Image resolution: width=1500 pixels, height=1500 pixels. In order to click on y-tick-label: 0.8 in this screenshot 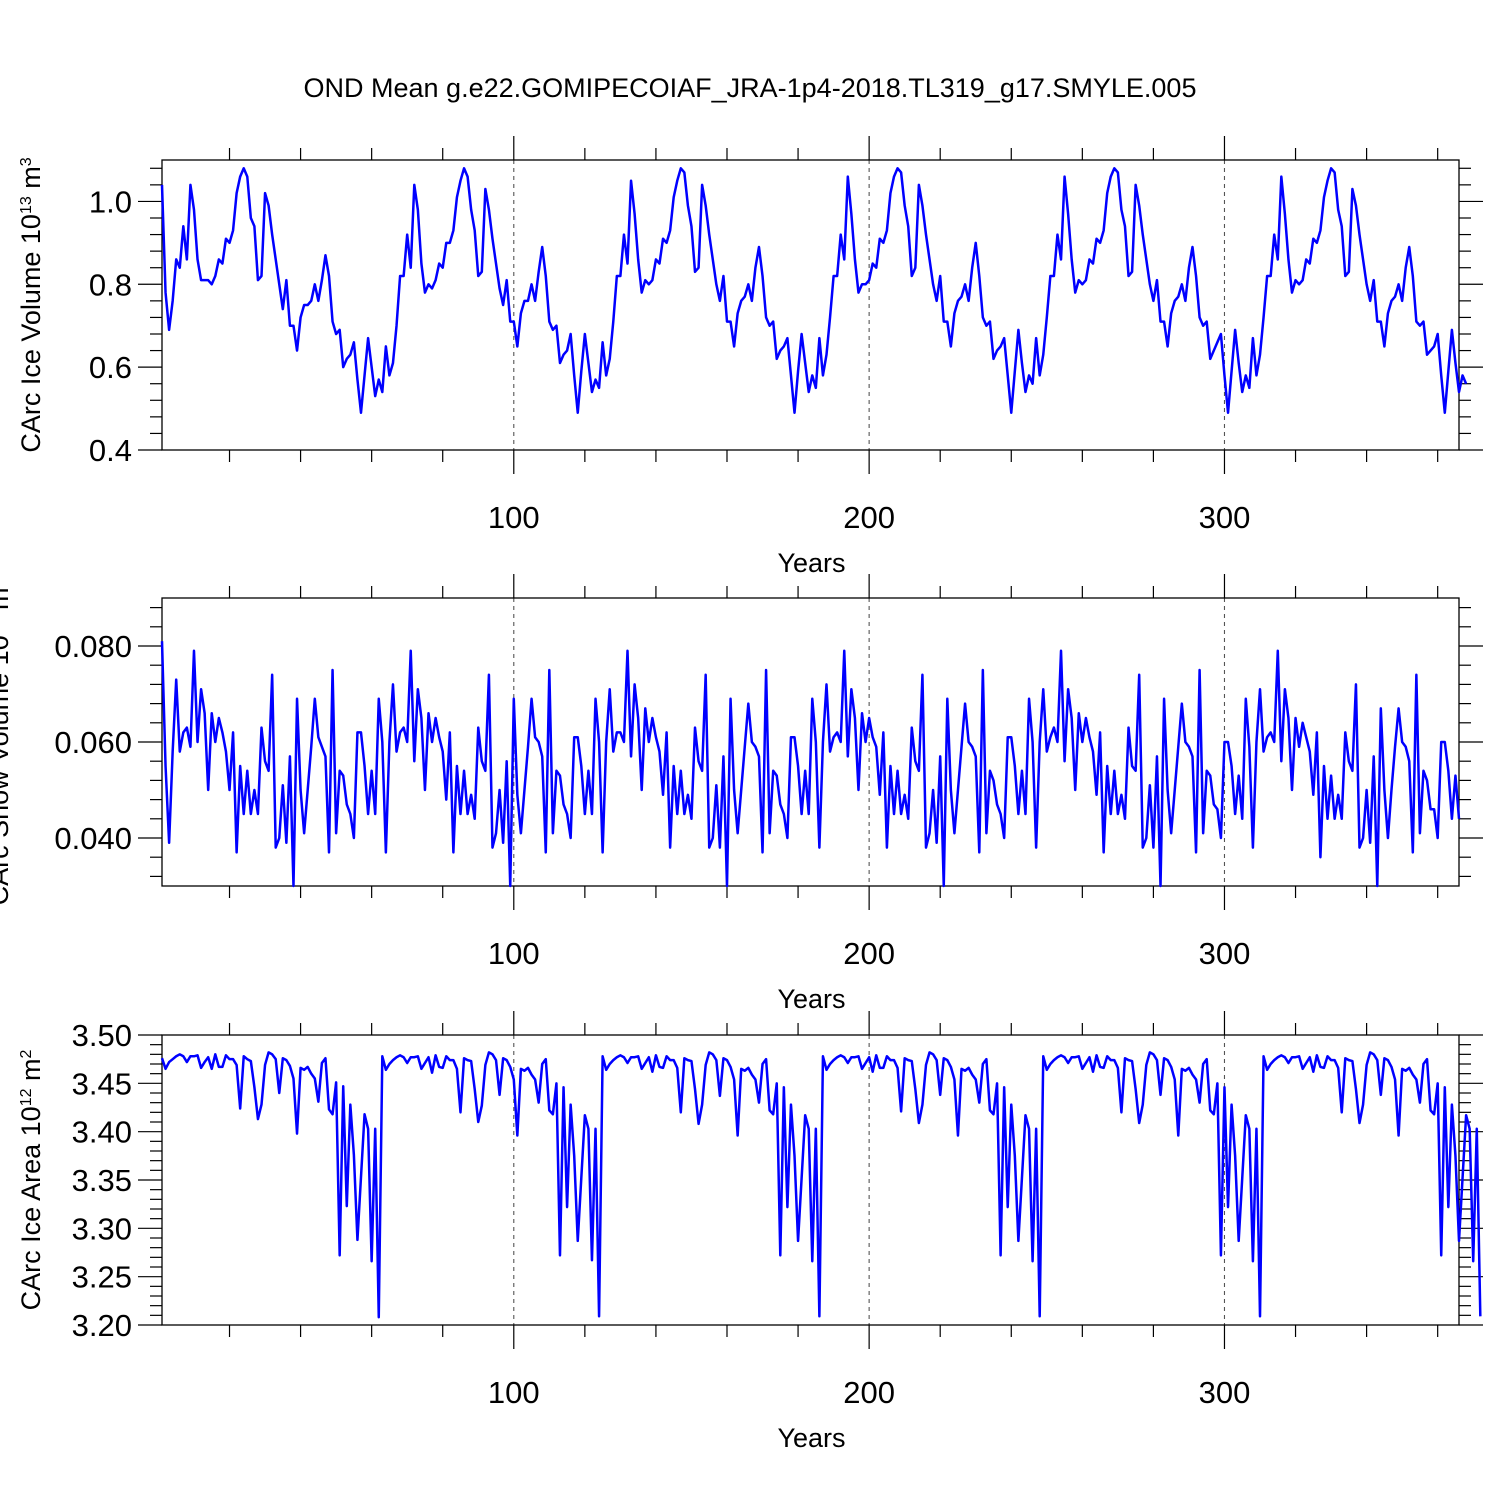, I will do `click(110, 284)`.